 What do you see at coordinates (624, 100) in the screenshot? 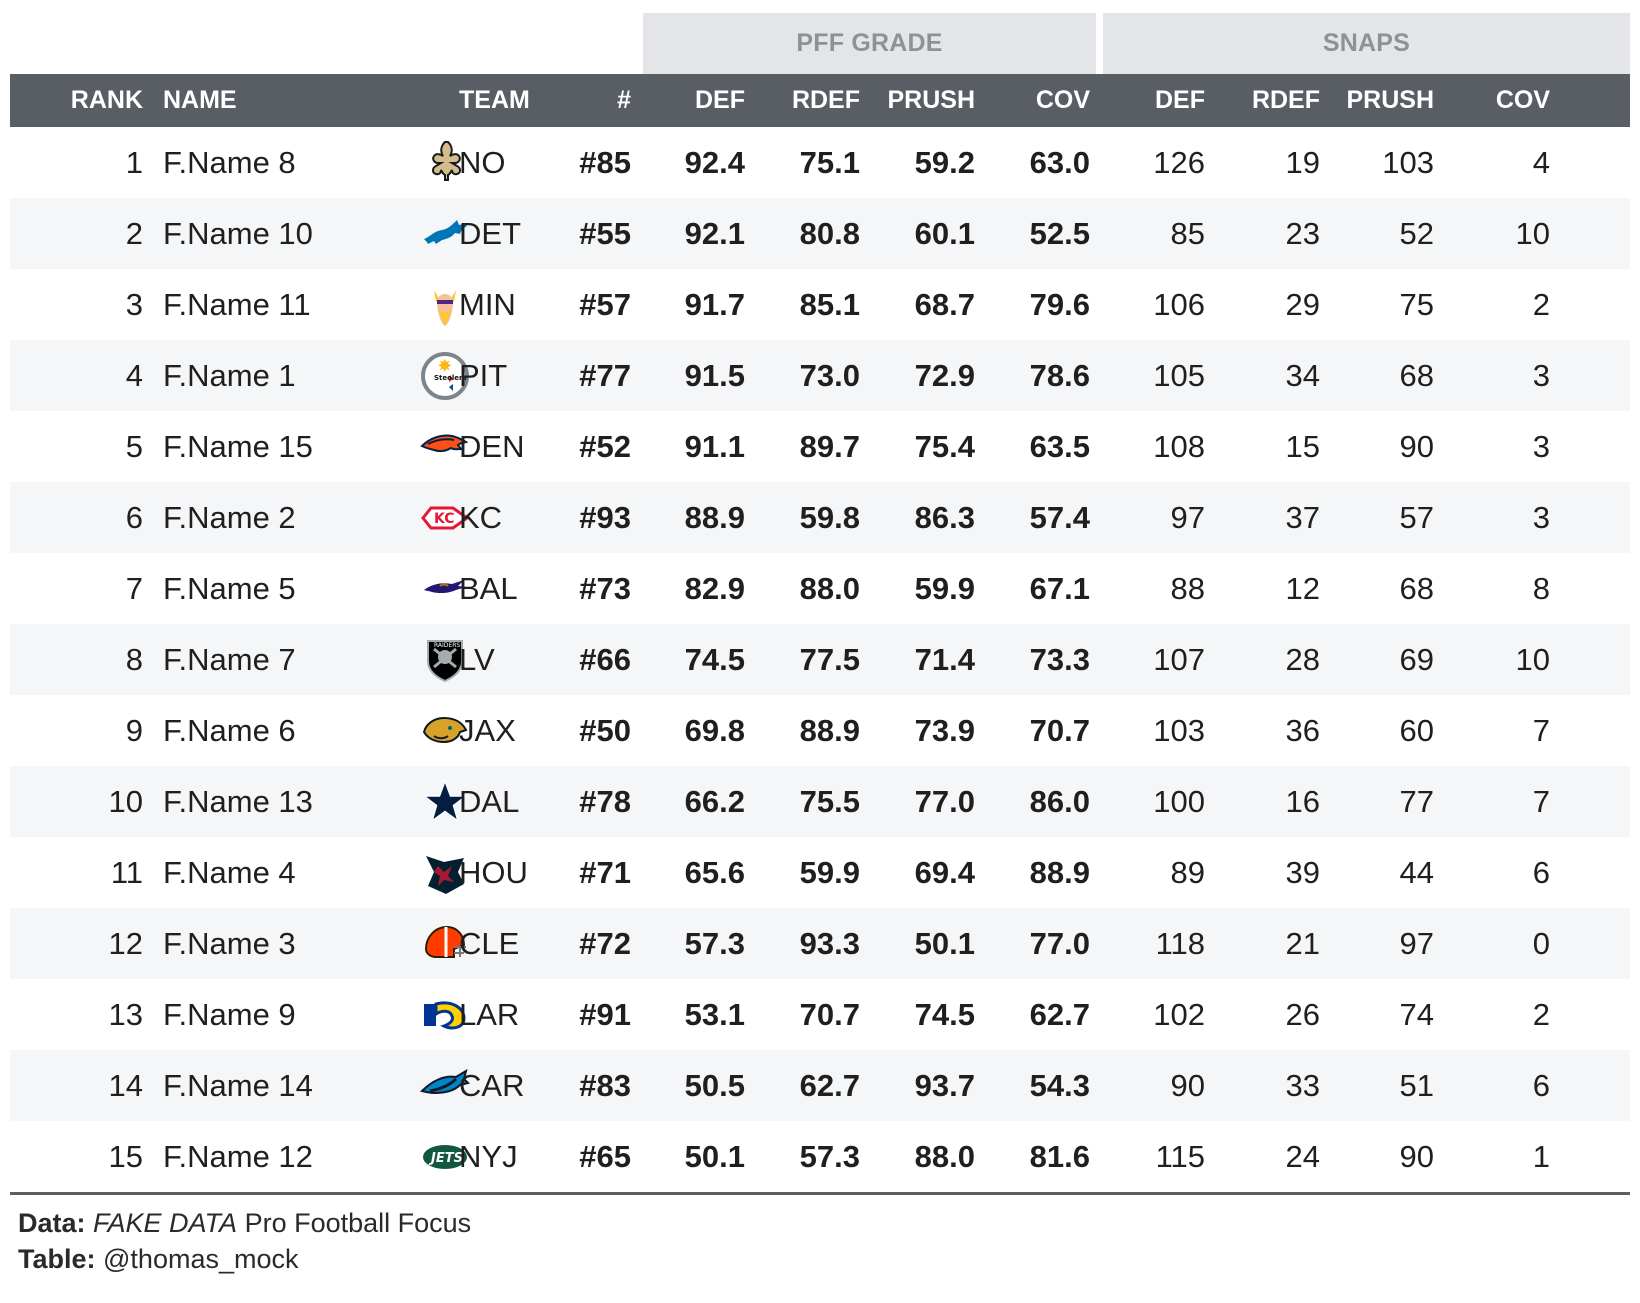
I see `header-number: #` at bounding box center [624, 100].